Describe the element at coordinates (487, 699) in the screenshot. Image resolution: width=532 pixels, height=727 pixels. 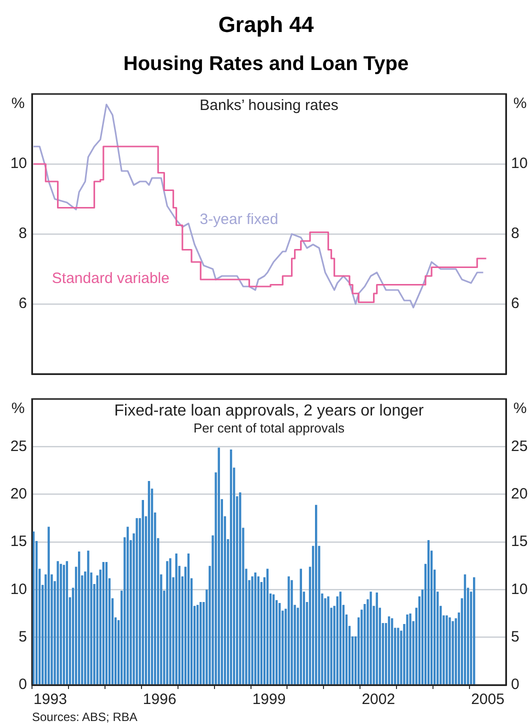
I see `x-tick-label: 2005` at that location.